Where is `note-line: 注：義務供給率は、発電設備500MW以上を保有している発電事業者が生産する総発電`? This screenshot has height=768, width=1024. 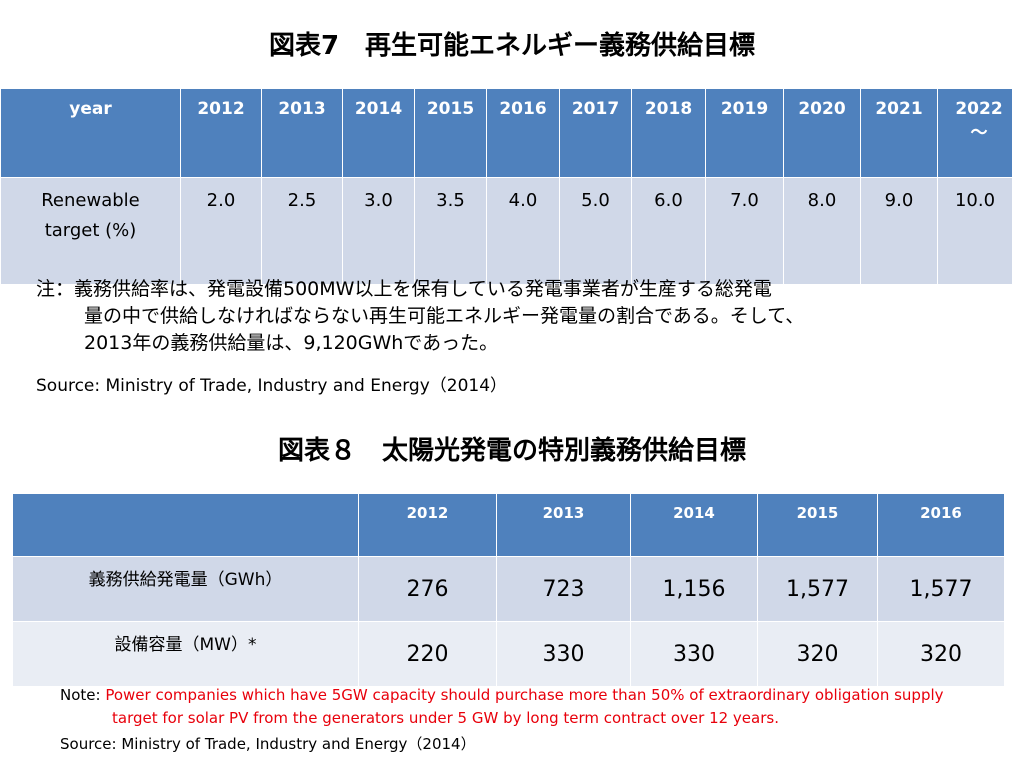 note-line: 注：義務供給率は、発電設備500MW以上を保有している発電事業者が生産する総発電 is located at coordinates (404, 289).